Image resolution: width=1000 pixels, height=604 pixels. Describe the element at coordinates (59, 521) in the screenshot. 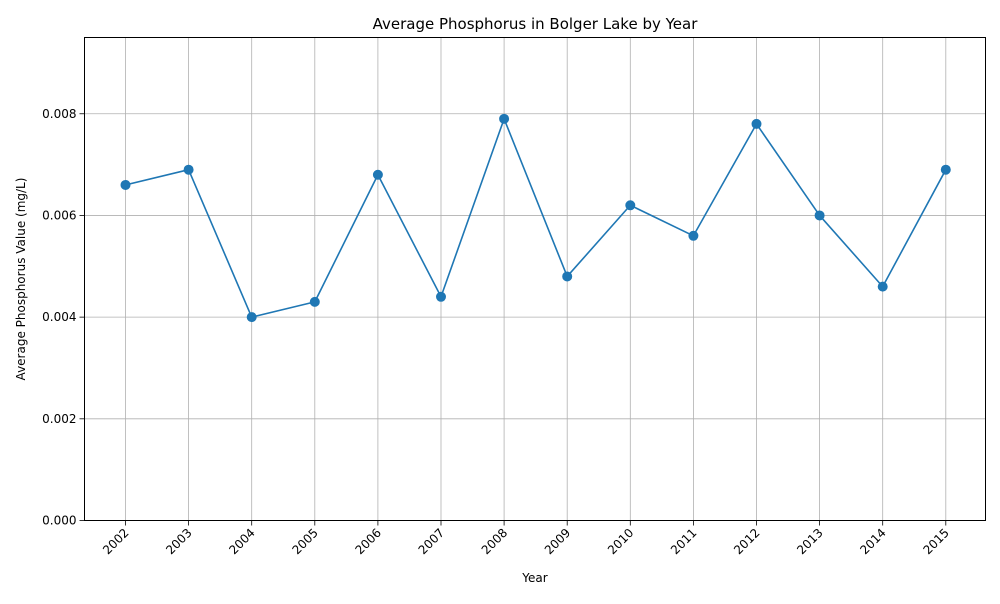

I see `y-tick-label: 0.000` at that location.